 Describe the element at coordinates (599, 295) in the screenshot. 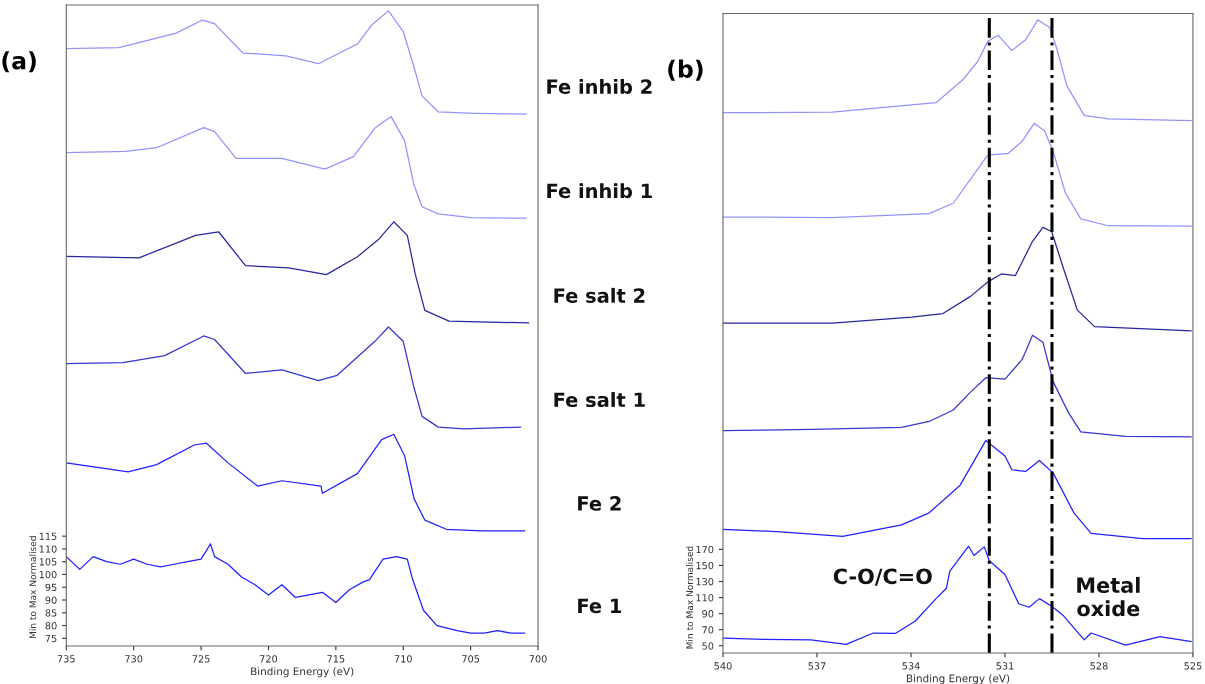

I see `series-label: Fe salt 2` at that location.